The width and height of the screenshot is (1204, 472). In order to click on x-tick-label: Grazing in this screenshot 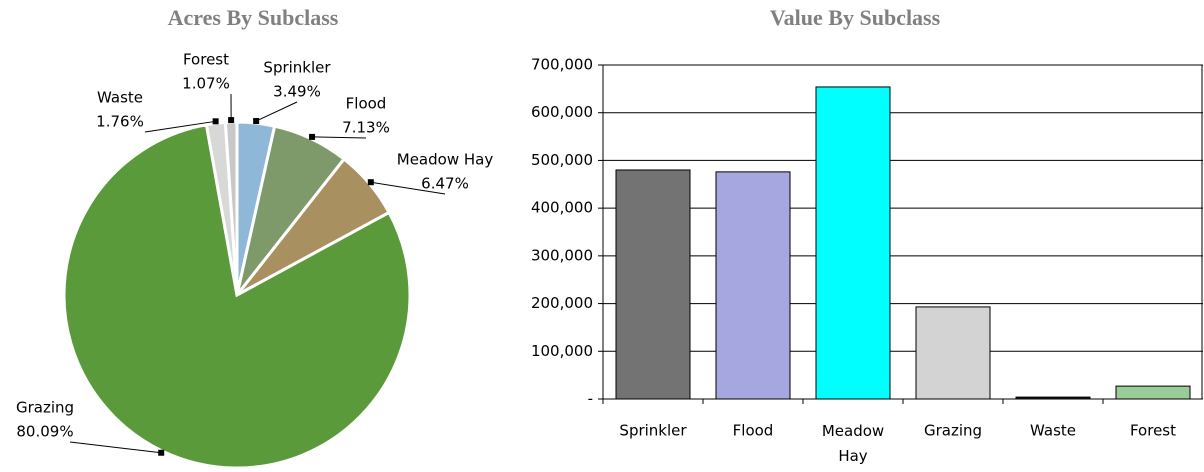, I will do `click(953, 431)`.